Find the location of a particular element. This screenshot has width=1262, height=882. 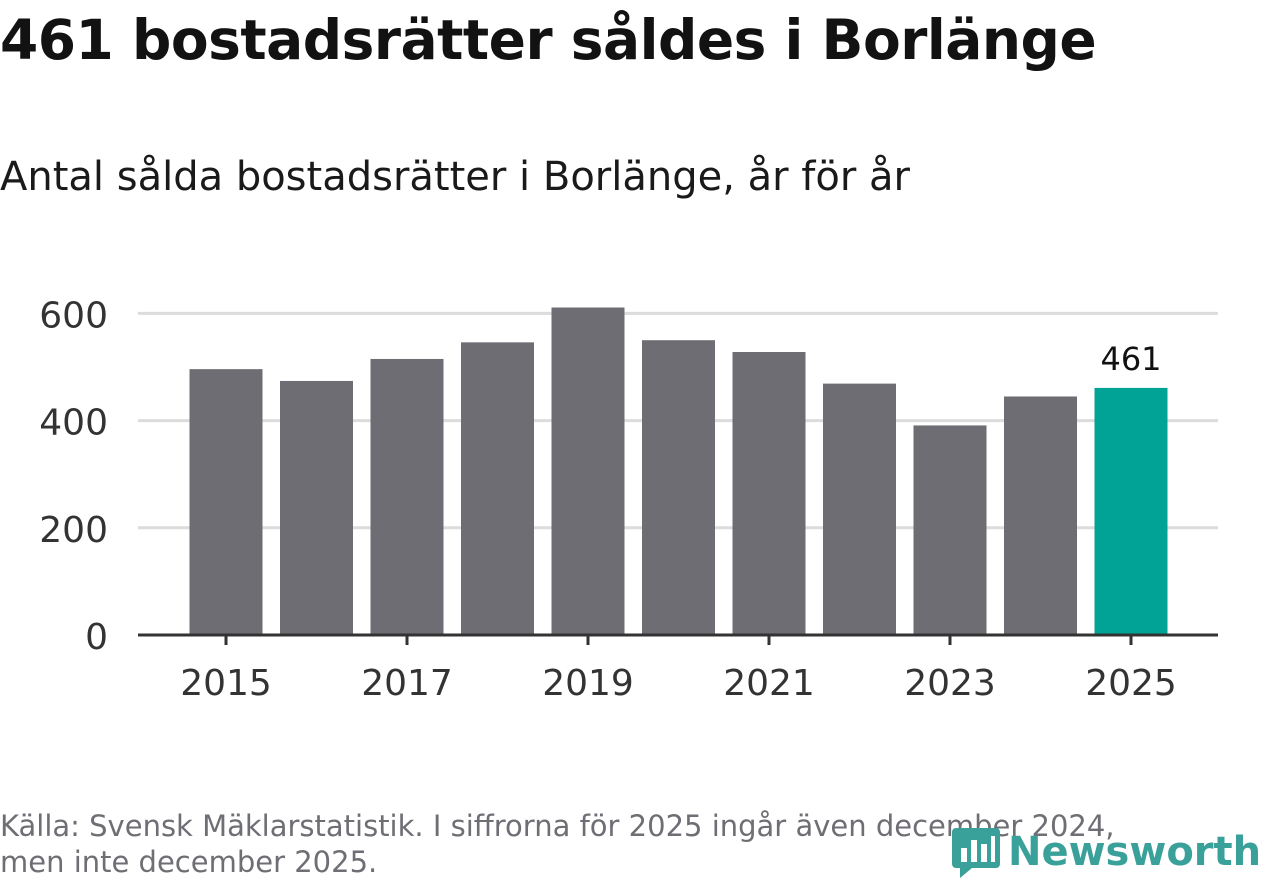

newsworthy-logo: Newsworthy is located at coordinates (1106, 852).